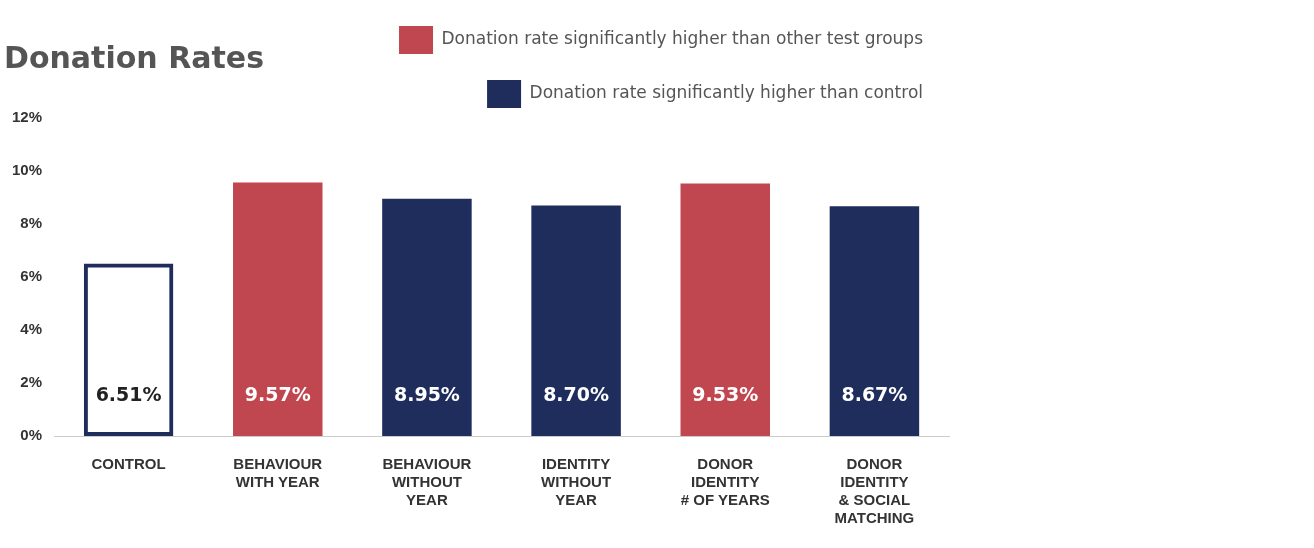 Image resolution: width=1314 pixels, height=548 pixels. What do you see at coordinates (726, 92) in the screenshot?
I see `legend-label: Donation rate significantly higher than control` at bounding box center [726, 92].